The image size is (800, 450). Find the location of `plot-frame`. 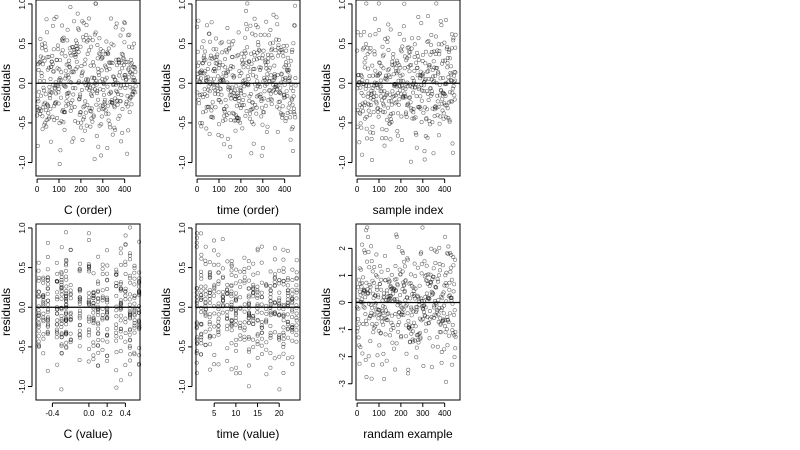

plot-frame is located at coordinates (248, 88).